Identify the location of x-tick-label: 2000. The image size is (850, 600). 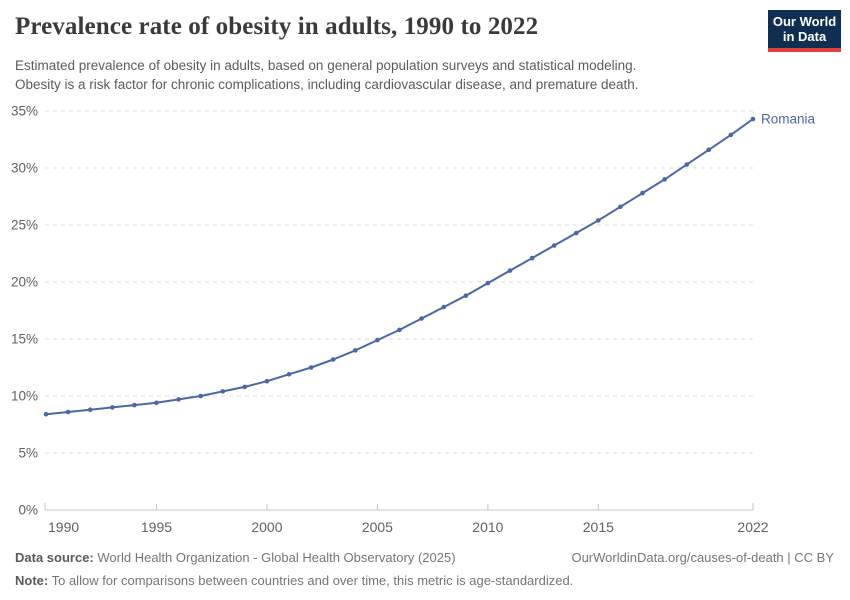
(266, 527).